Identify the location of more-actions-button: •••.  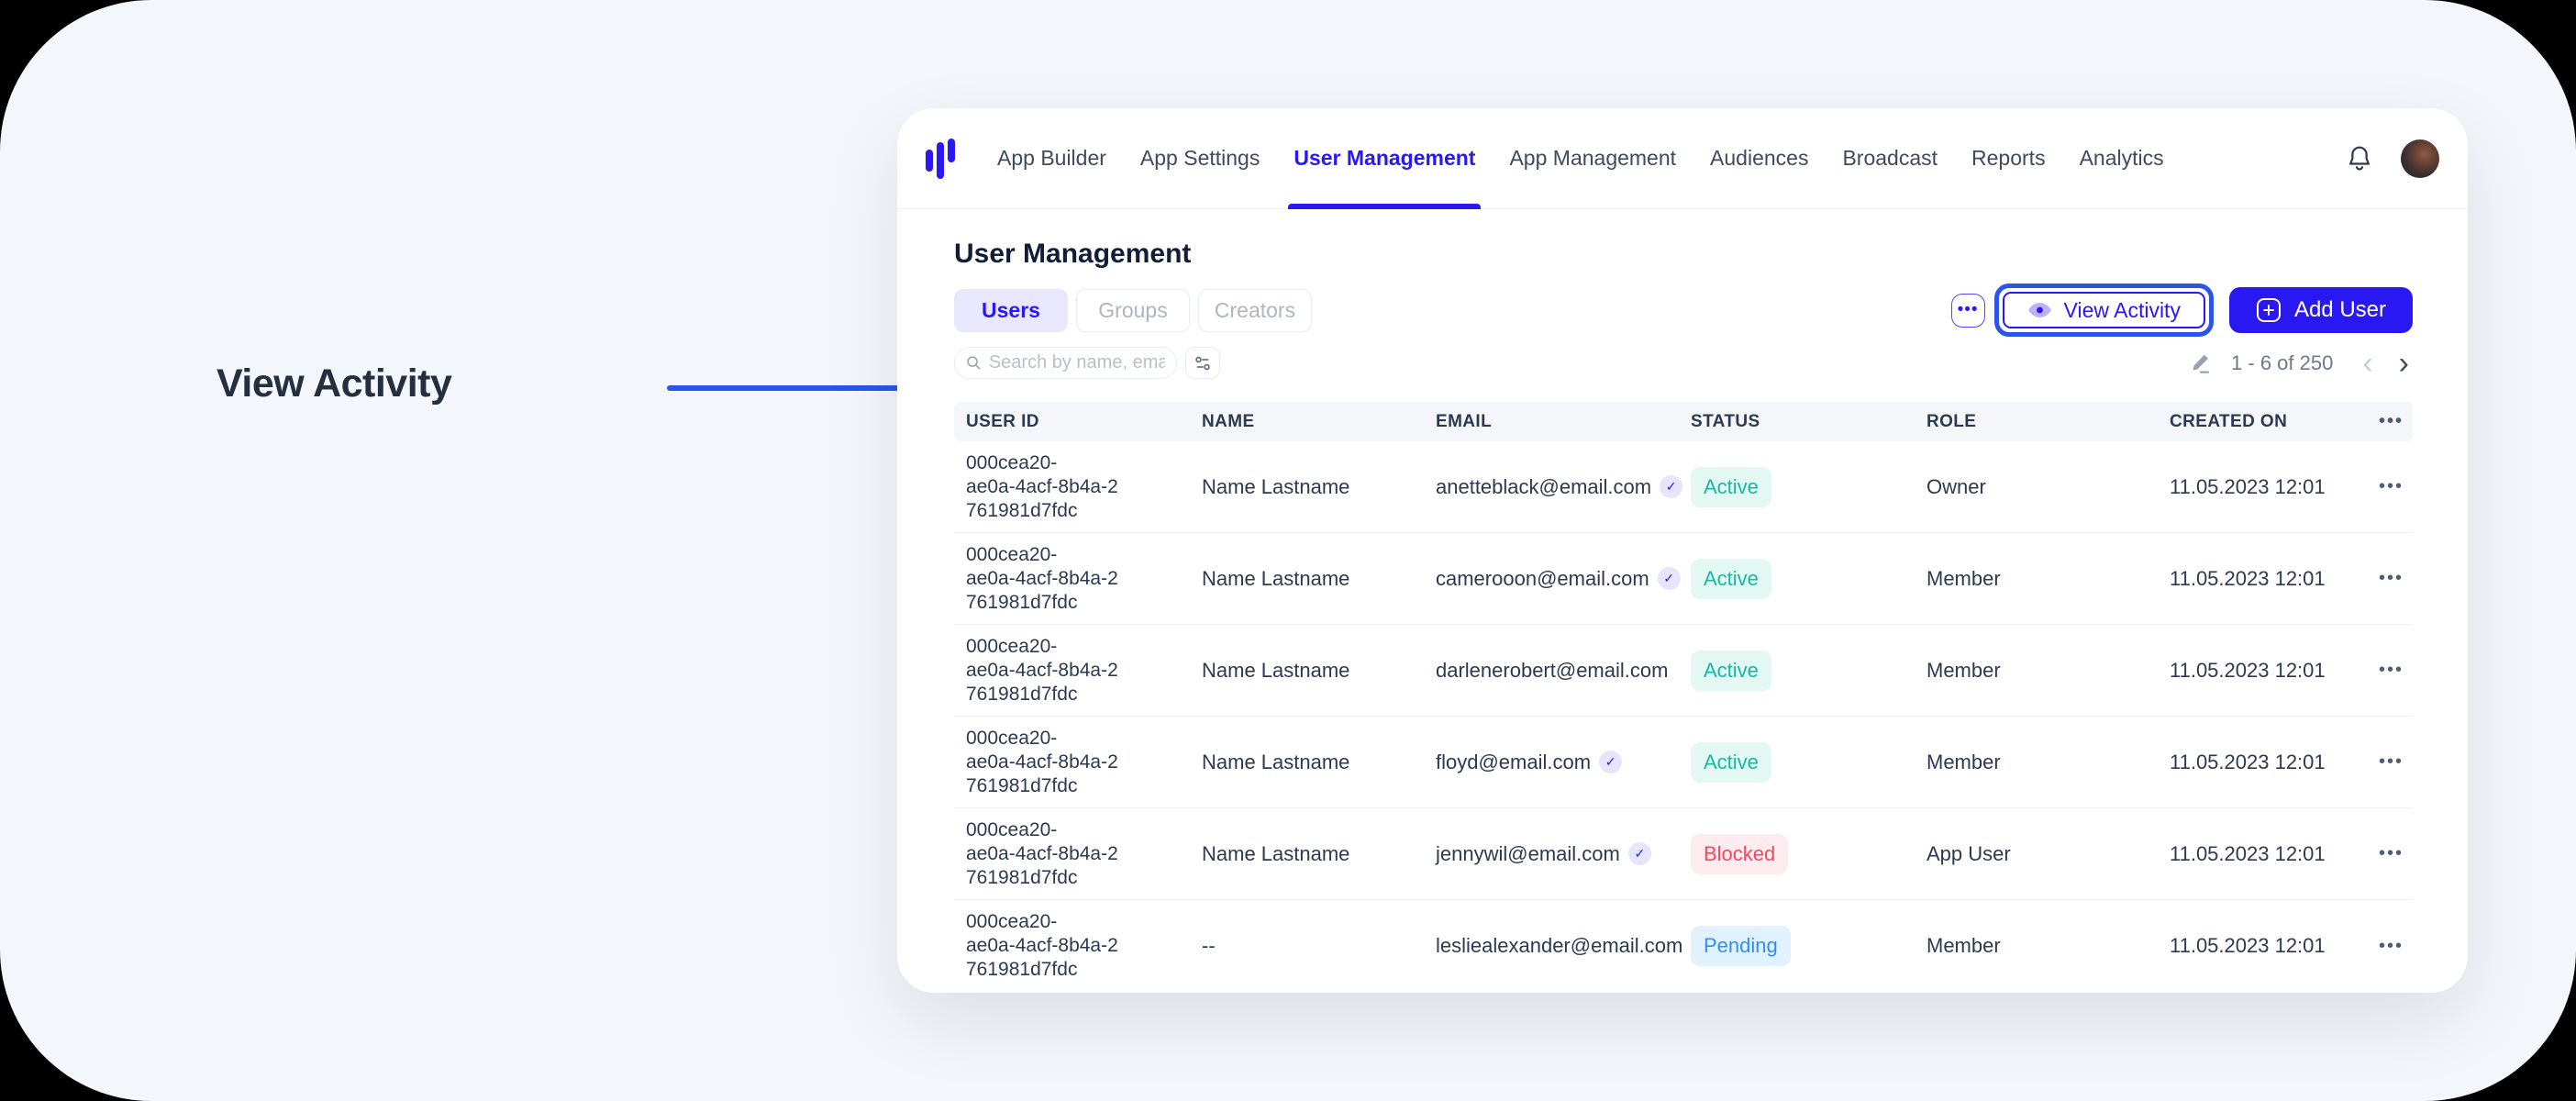
(1967, 310).